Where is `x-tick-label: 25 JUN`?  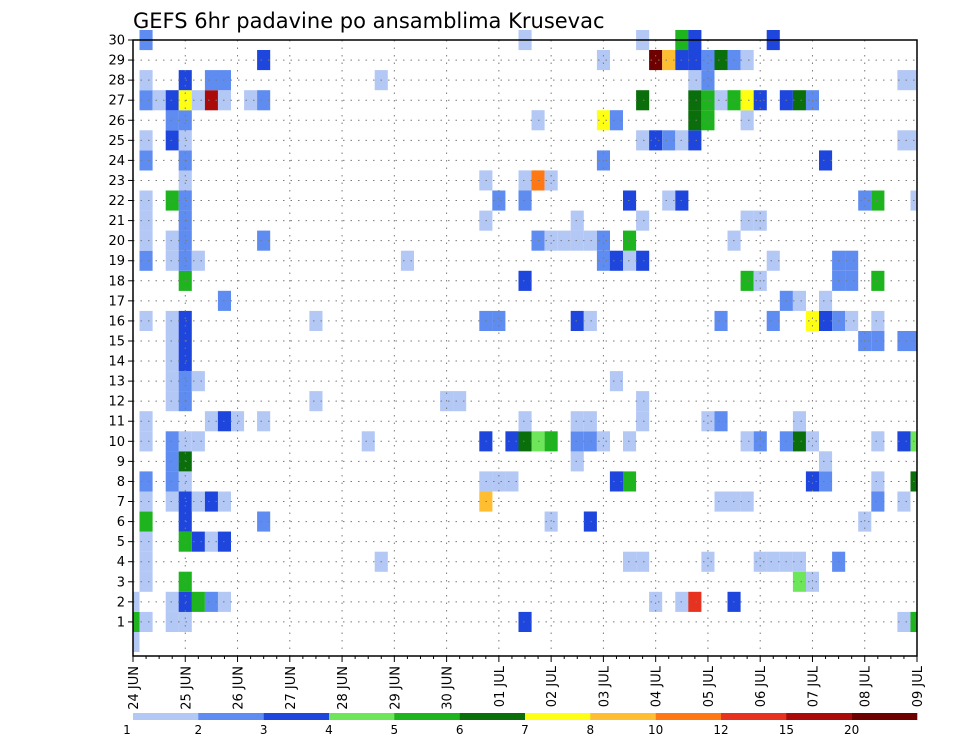
x-tick-label: 25 JUN is located at coordinates (186, 688).